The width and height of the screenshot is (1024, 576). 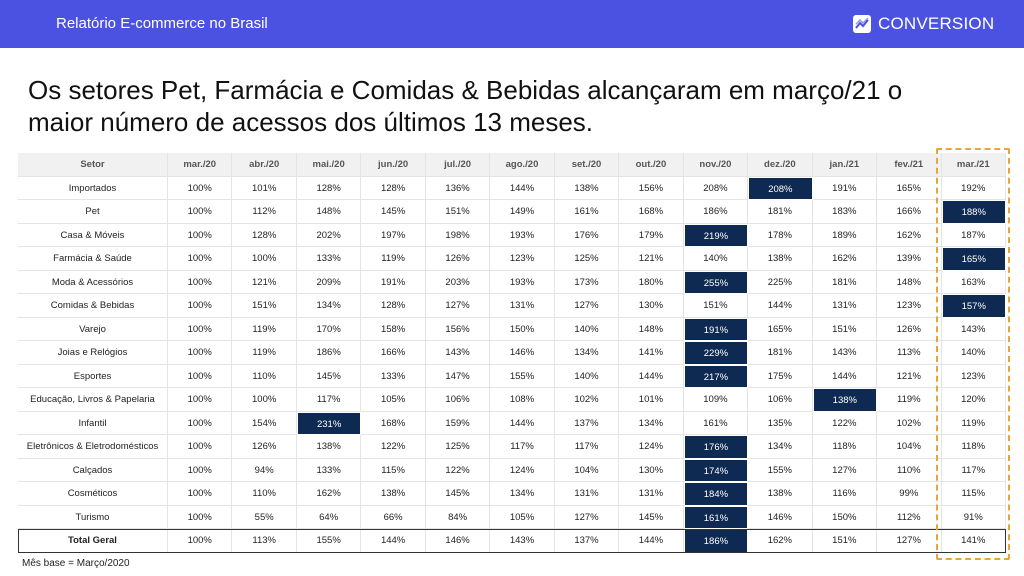 What do you see at coordinates (93, 517) in the screenshot?
I see `row-label: Turismo` at bounding box center [93, 517].